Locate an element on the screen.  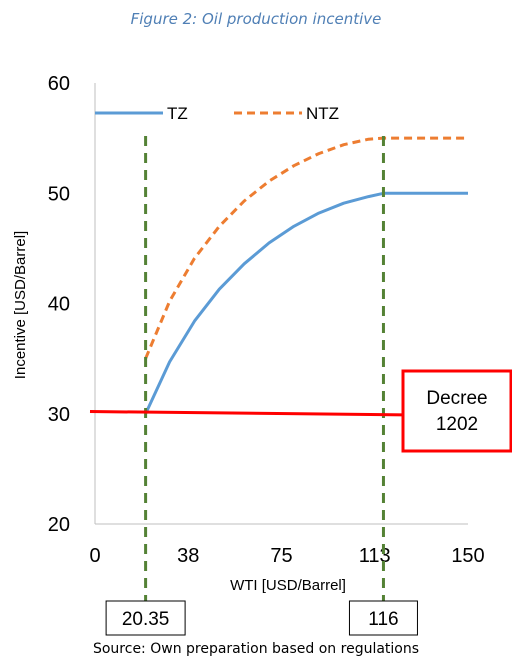
x-tick-label: 0 is located at coordinates (94, 556).